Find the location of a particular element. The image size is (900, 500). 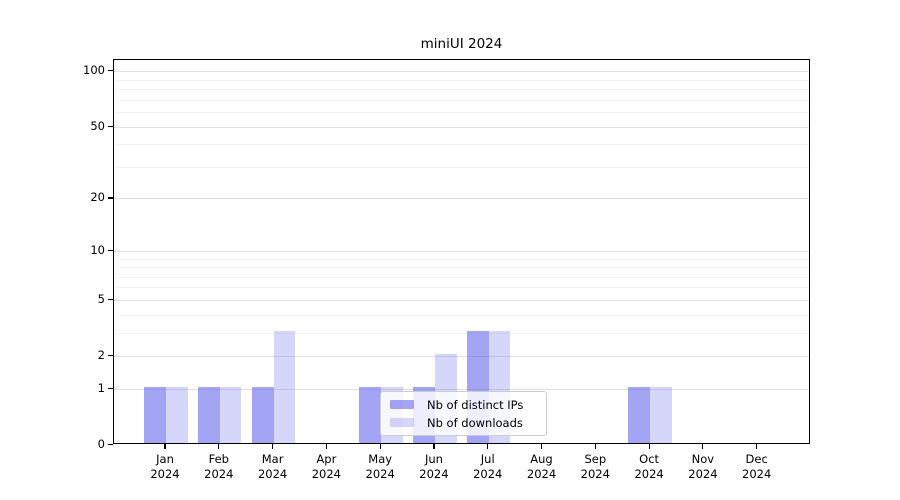

x-tick-label: Feb 2024 is located at coordinates (219, 467).